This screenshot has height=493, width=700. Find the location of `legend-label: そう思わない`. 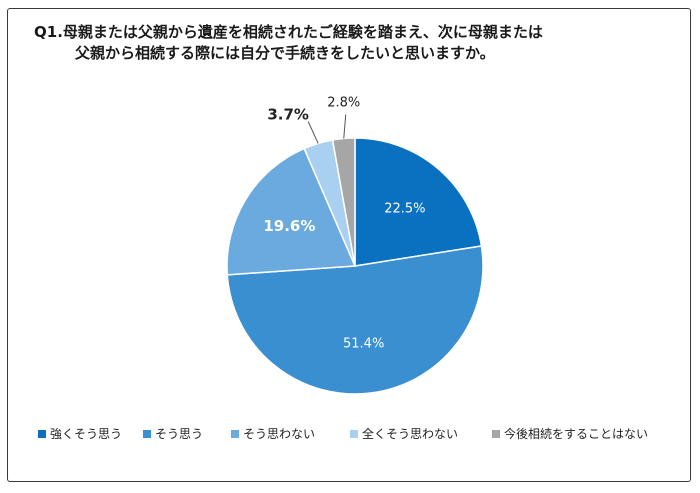

legend-label: そう思わない is located at coordinates (279, 434).